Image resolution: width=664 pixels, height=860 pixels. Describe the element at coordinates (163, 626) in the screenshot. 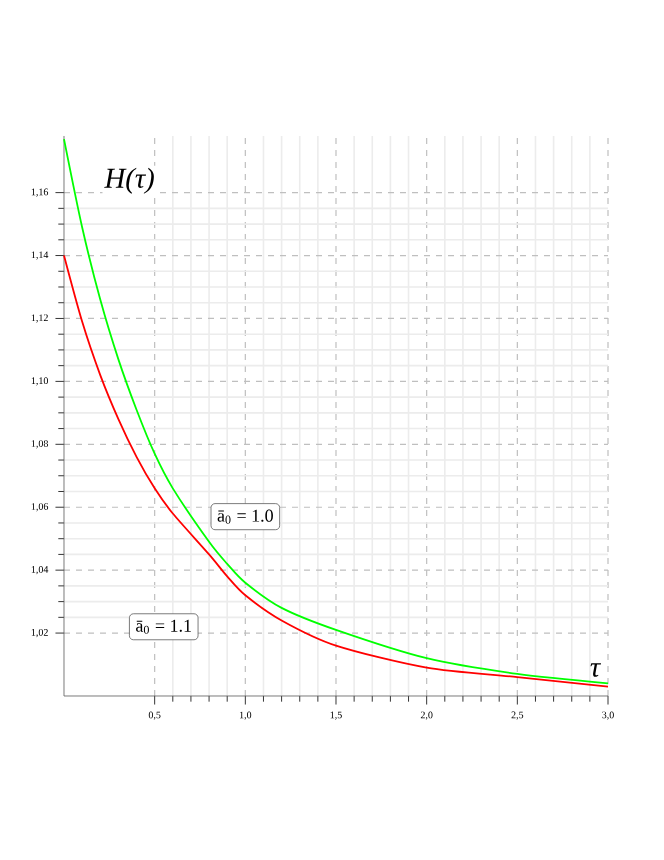

I see `annotation: ā$_{0}$ = 1.1` at that location.